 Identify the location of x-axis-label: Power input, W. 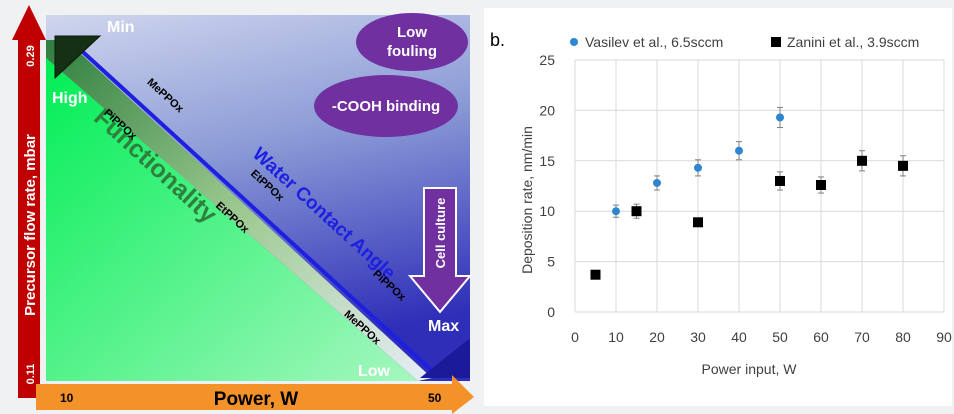
(750, 369).